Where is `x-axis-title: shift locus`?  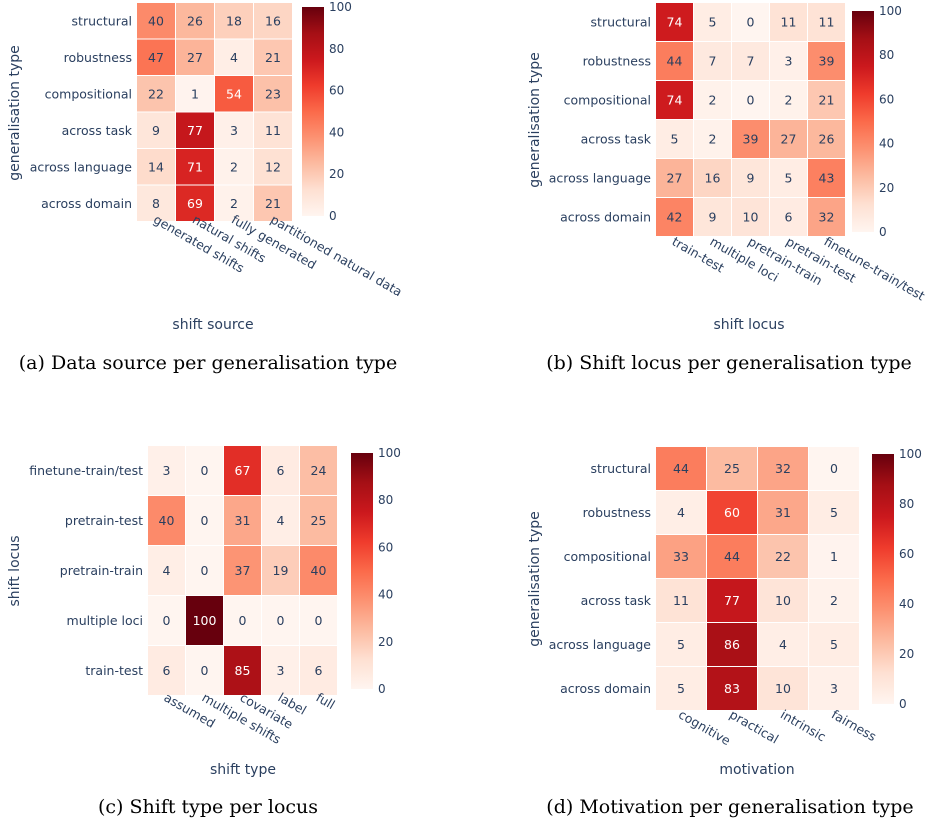
x-axis-title: shift locus is located at coordinates (749, 325).